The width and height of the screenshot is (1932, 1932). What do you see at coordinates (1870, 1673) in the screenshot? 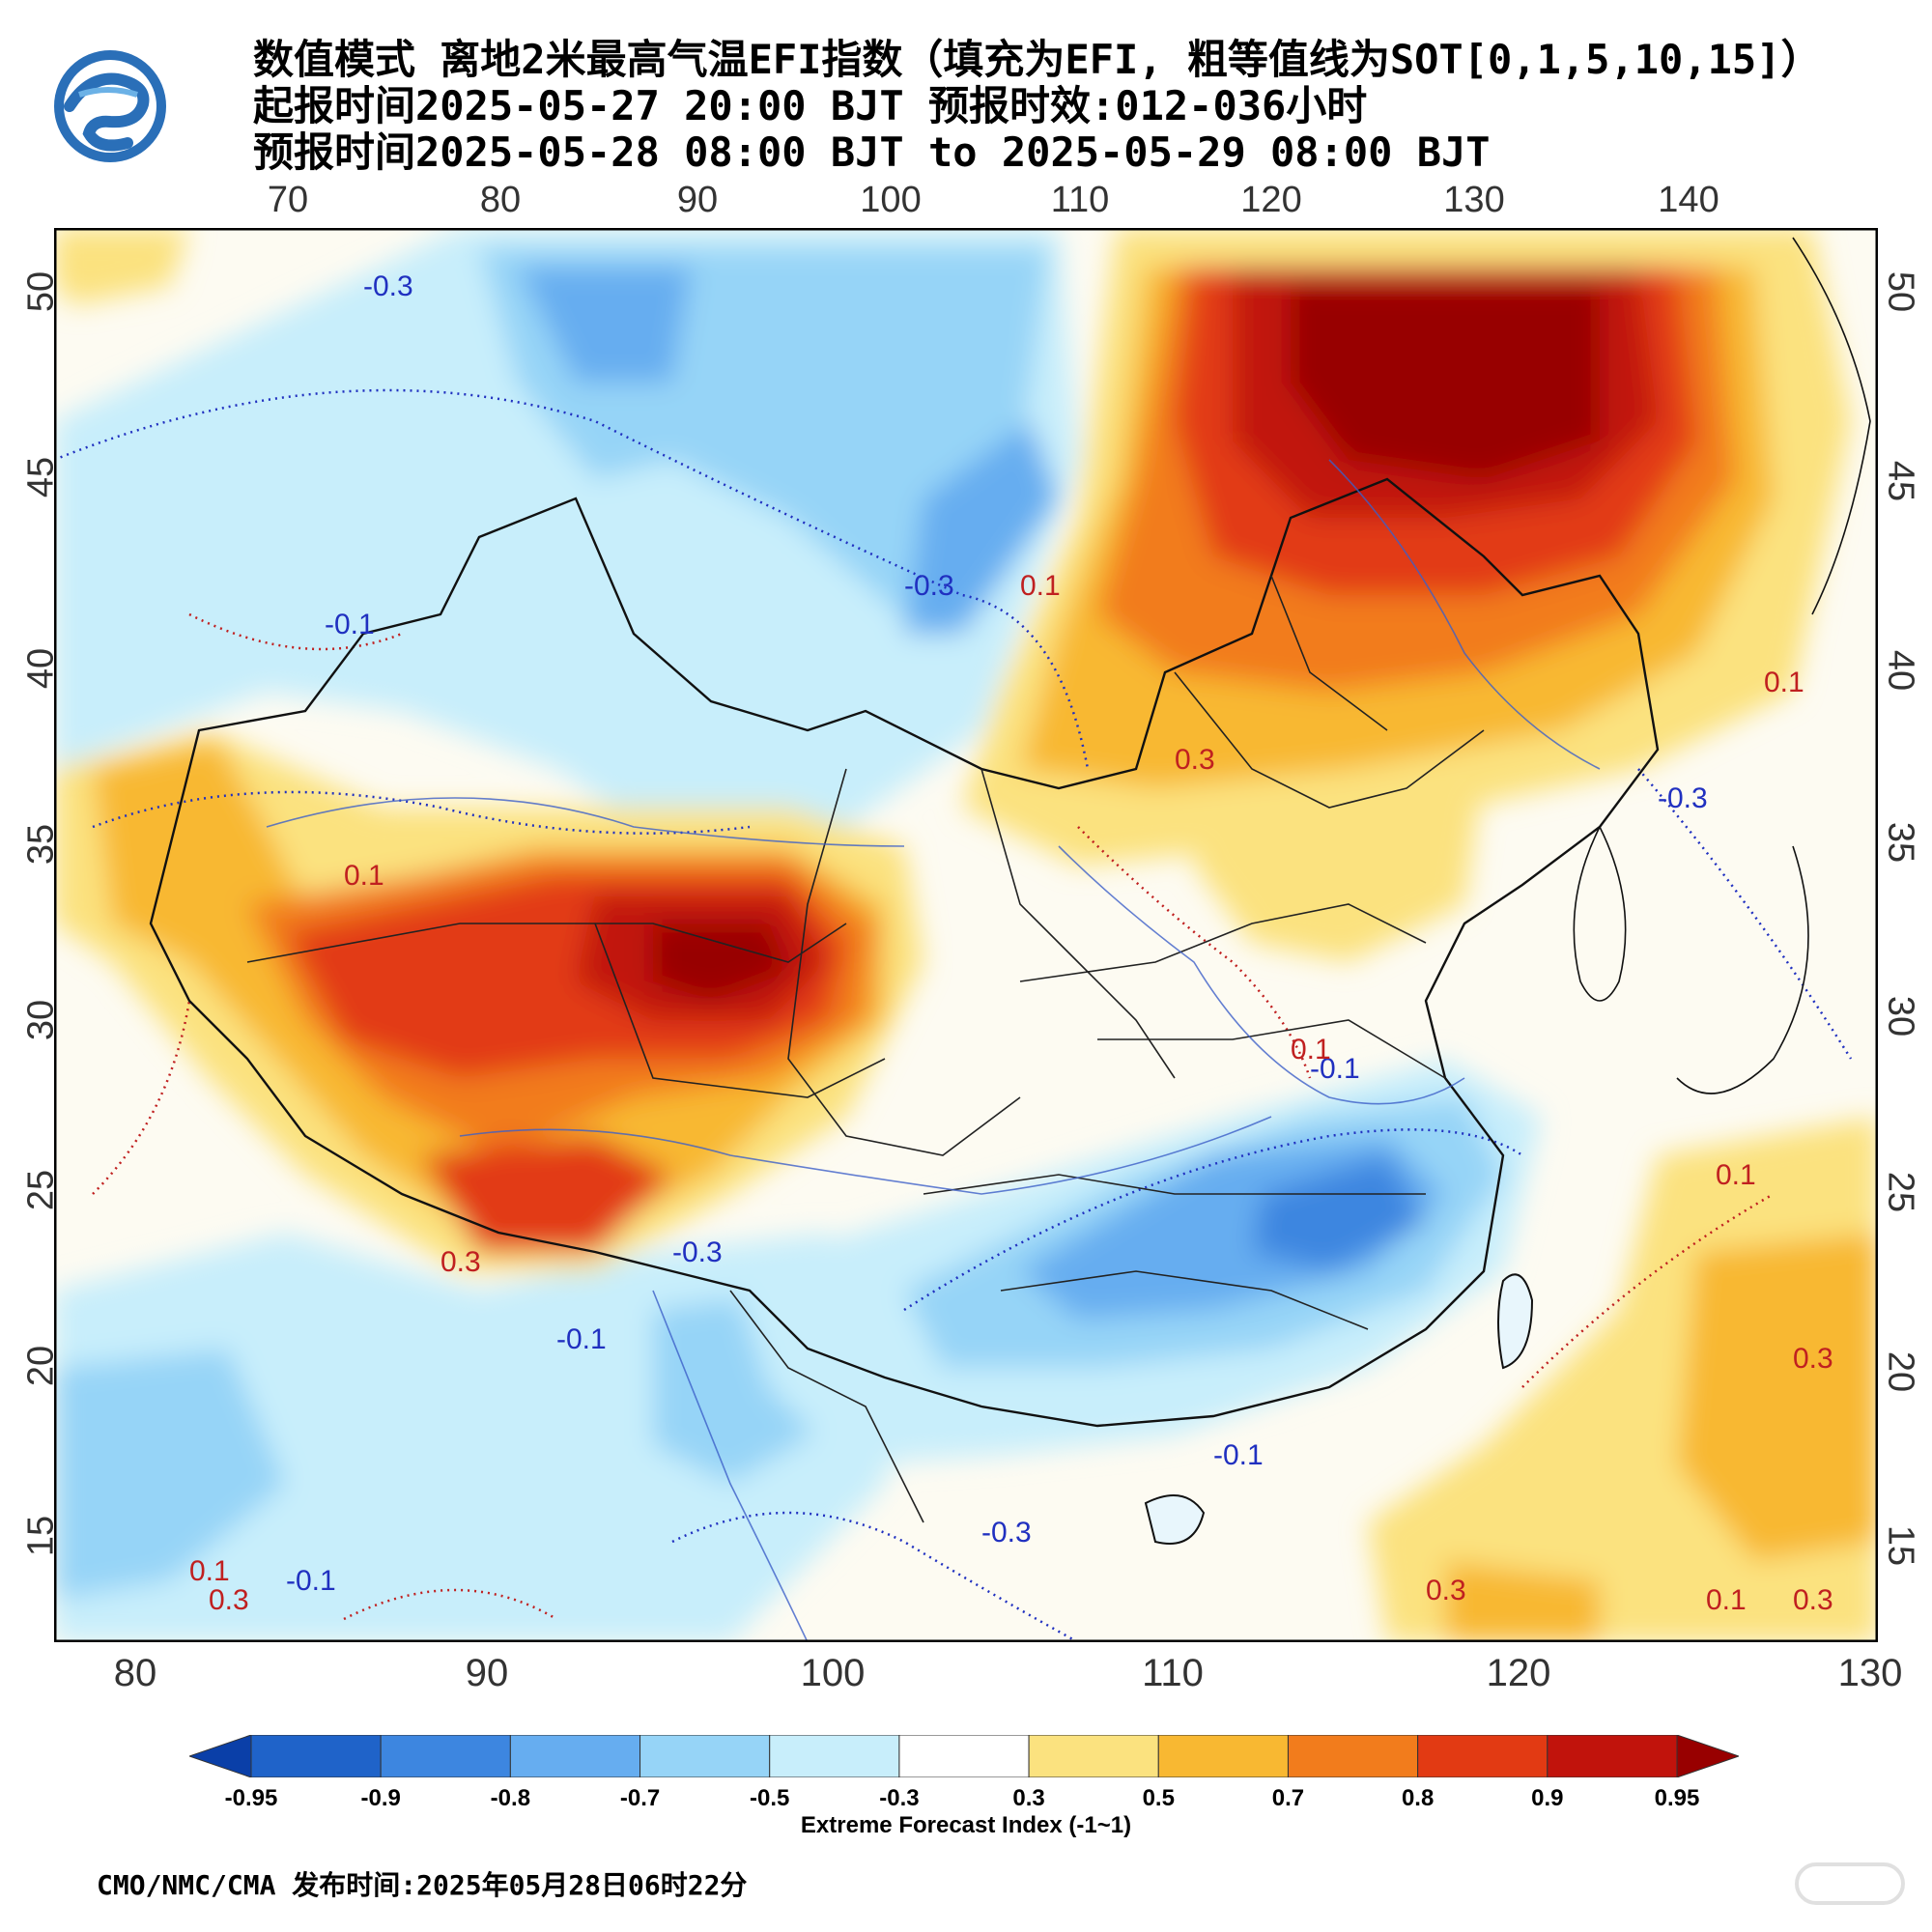
I see `lon-label-bottom: 130` at bounding box center [1870, 1673].